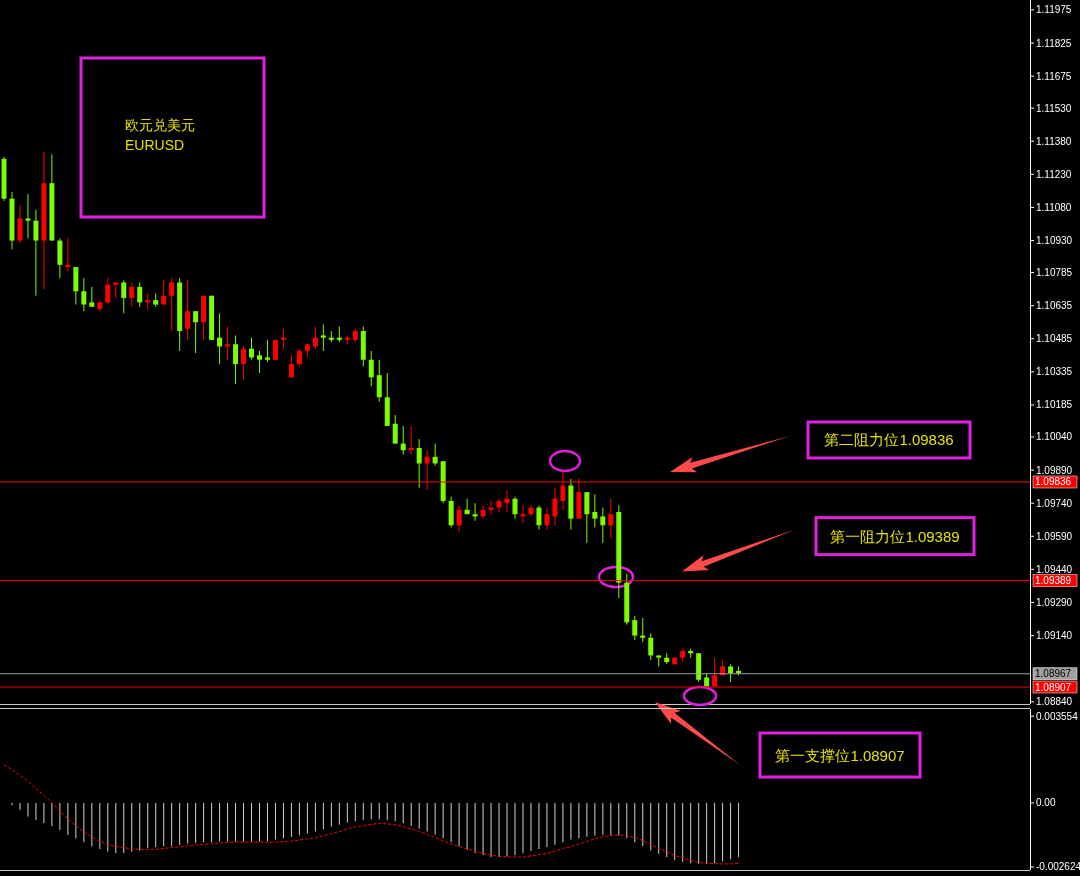 The width and height of the screenshot is (1080, 876). I want to click on y-tick-label: 1.11530, so click(1054, 108).